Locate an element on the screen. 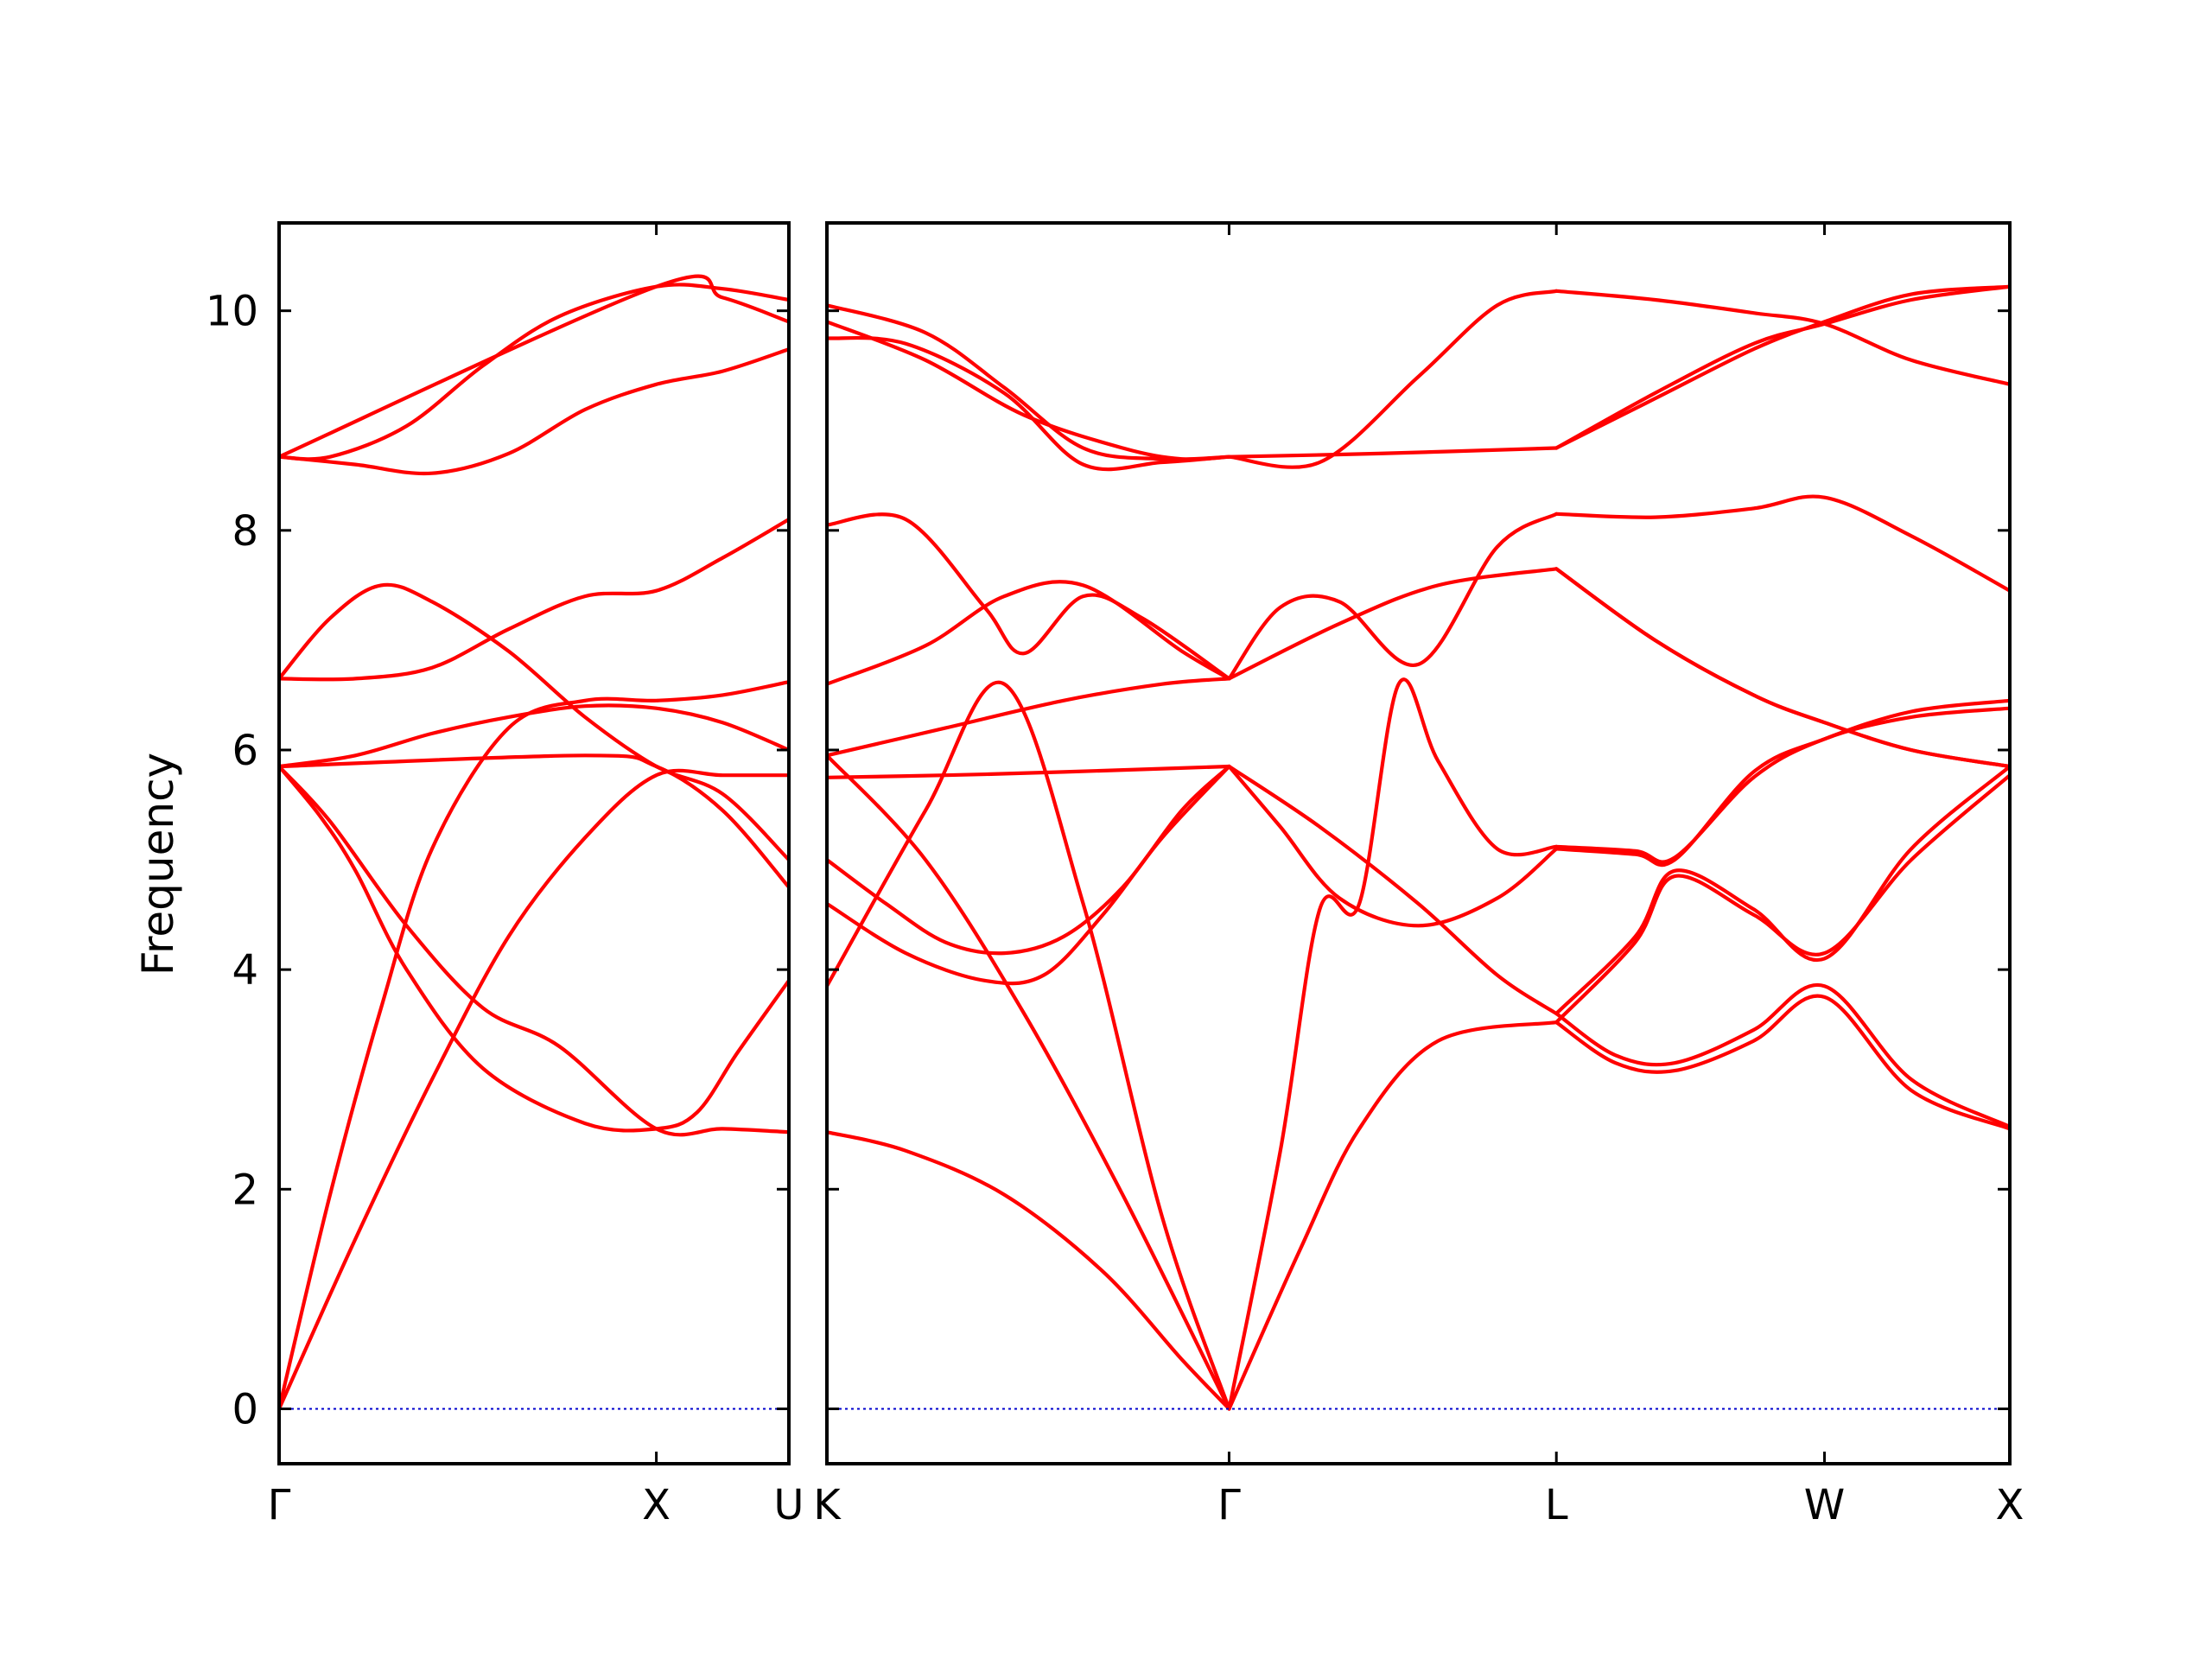 The image size is (2212, 1659). ytick-label-0: 0 is located at coordinates (245, 1409).